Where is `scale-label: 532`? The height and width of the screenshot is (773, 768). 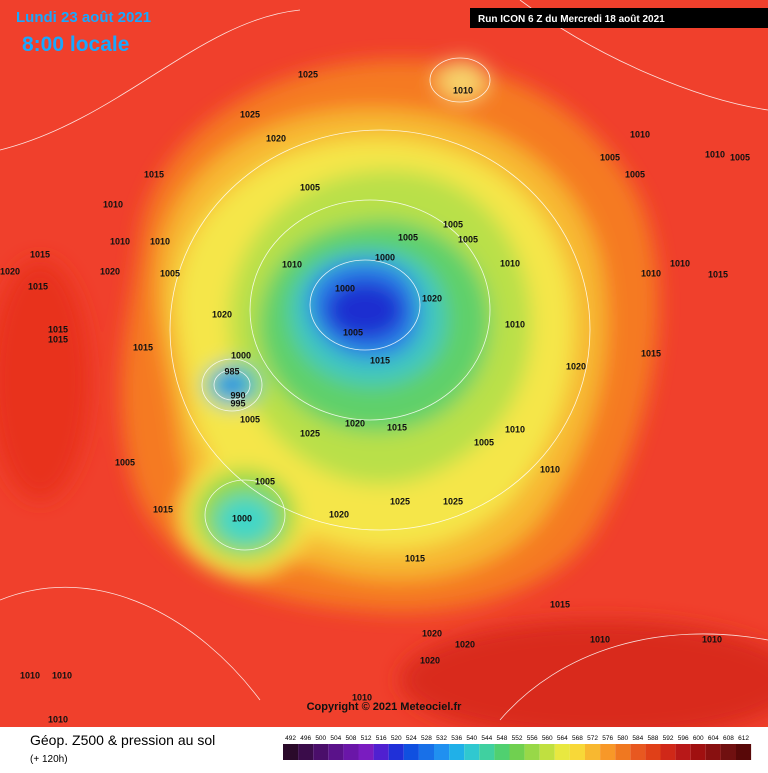 scale-label: 532 is located at coordinates (441, 738).